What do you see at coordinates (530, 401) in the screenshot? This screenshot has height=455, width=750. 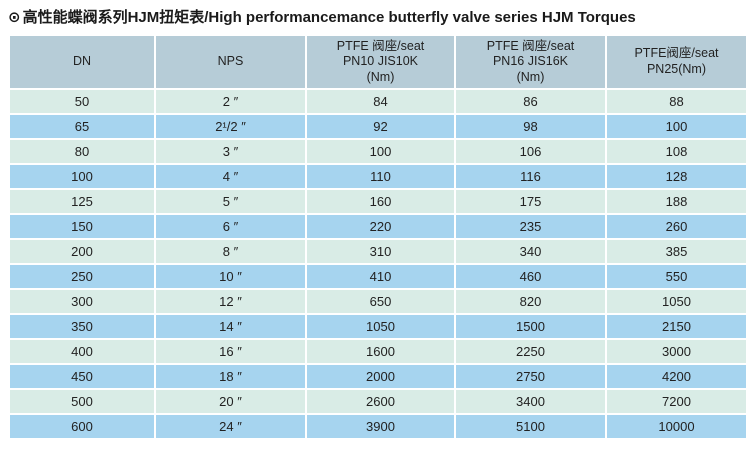 I see `table-cell: 3400` at bounding box center [530, 401].